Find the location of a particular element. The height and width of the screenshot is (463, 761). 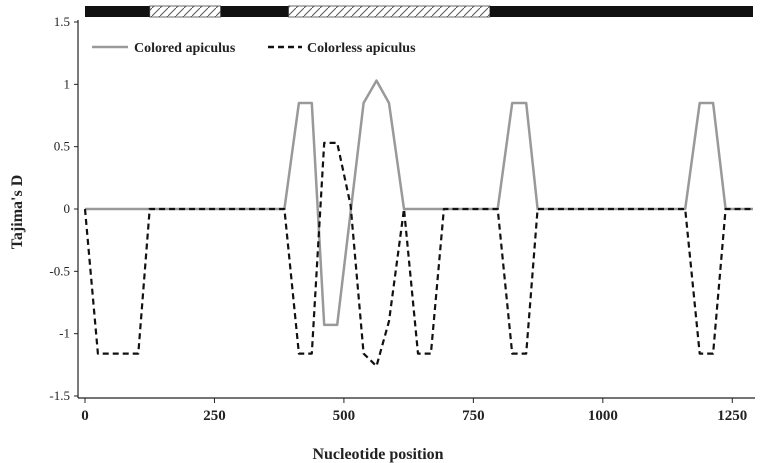

y-tick-label: 0.5 is located at coordinates (62, 146).